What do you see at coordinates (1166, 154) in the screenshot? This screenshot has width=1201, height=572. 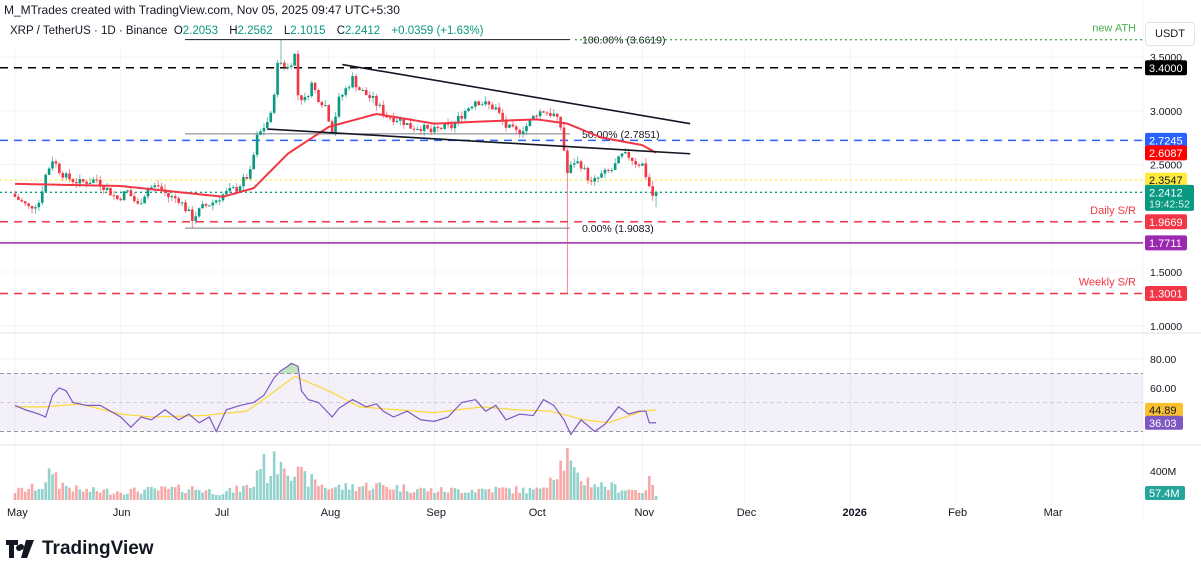 I see `price-badge-label: 2.6087` at bounding box center [1166, 154].